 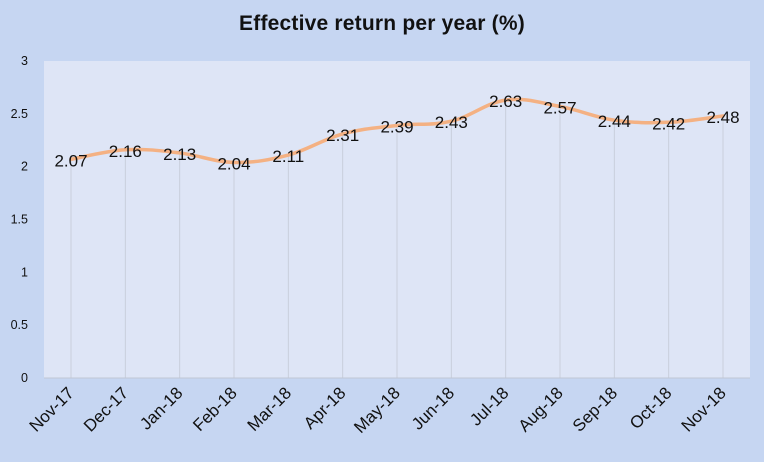 What do you see at coordinates (70, 160) in the screenshot?
I see `data-label: 2.07` at bounding box center [70, 160].